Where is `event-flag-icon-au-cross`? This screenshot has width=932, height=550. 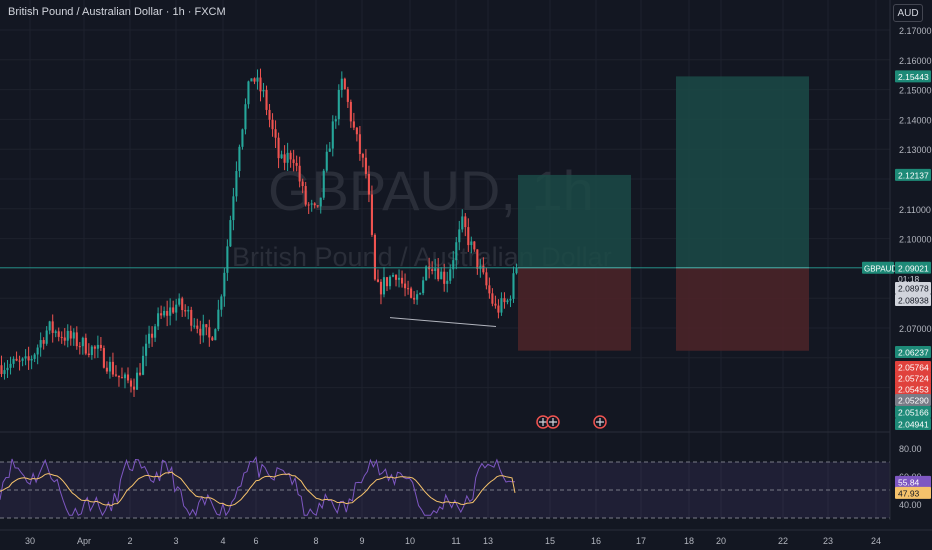 event-flag-icon-au-cross is located at coordinates (543, 422).